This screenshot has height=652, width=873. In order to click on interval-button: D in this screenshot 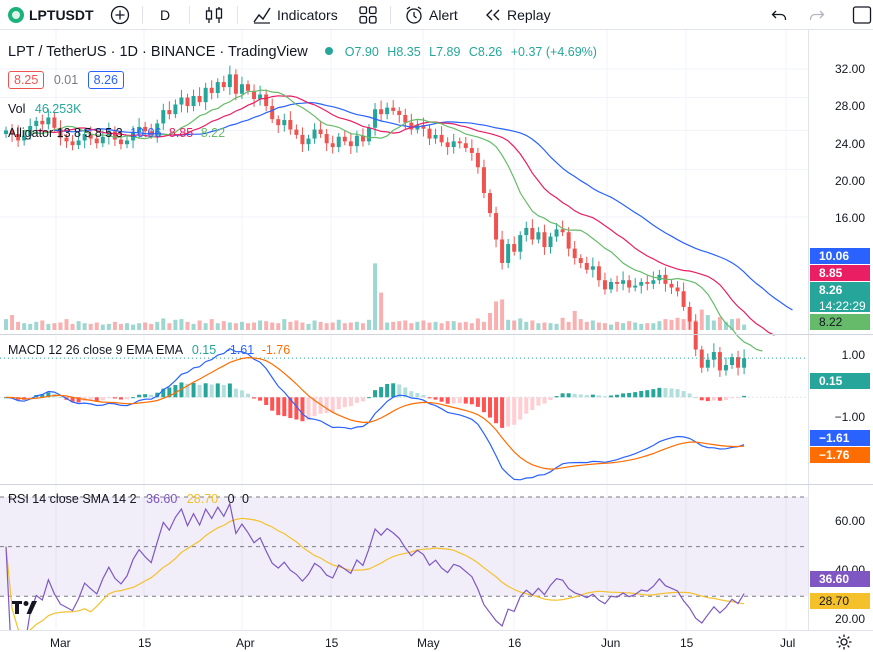, I will do `click(165, 14)`.